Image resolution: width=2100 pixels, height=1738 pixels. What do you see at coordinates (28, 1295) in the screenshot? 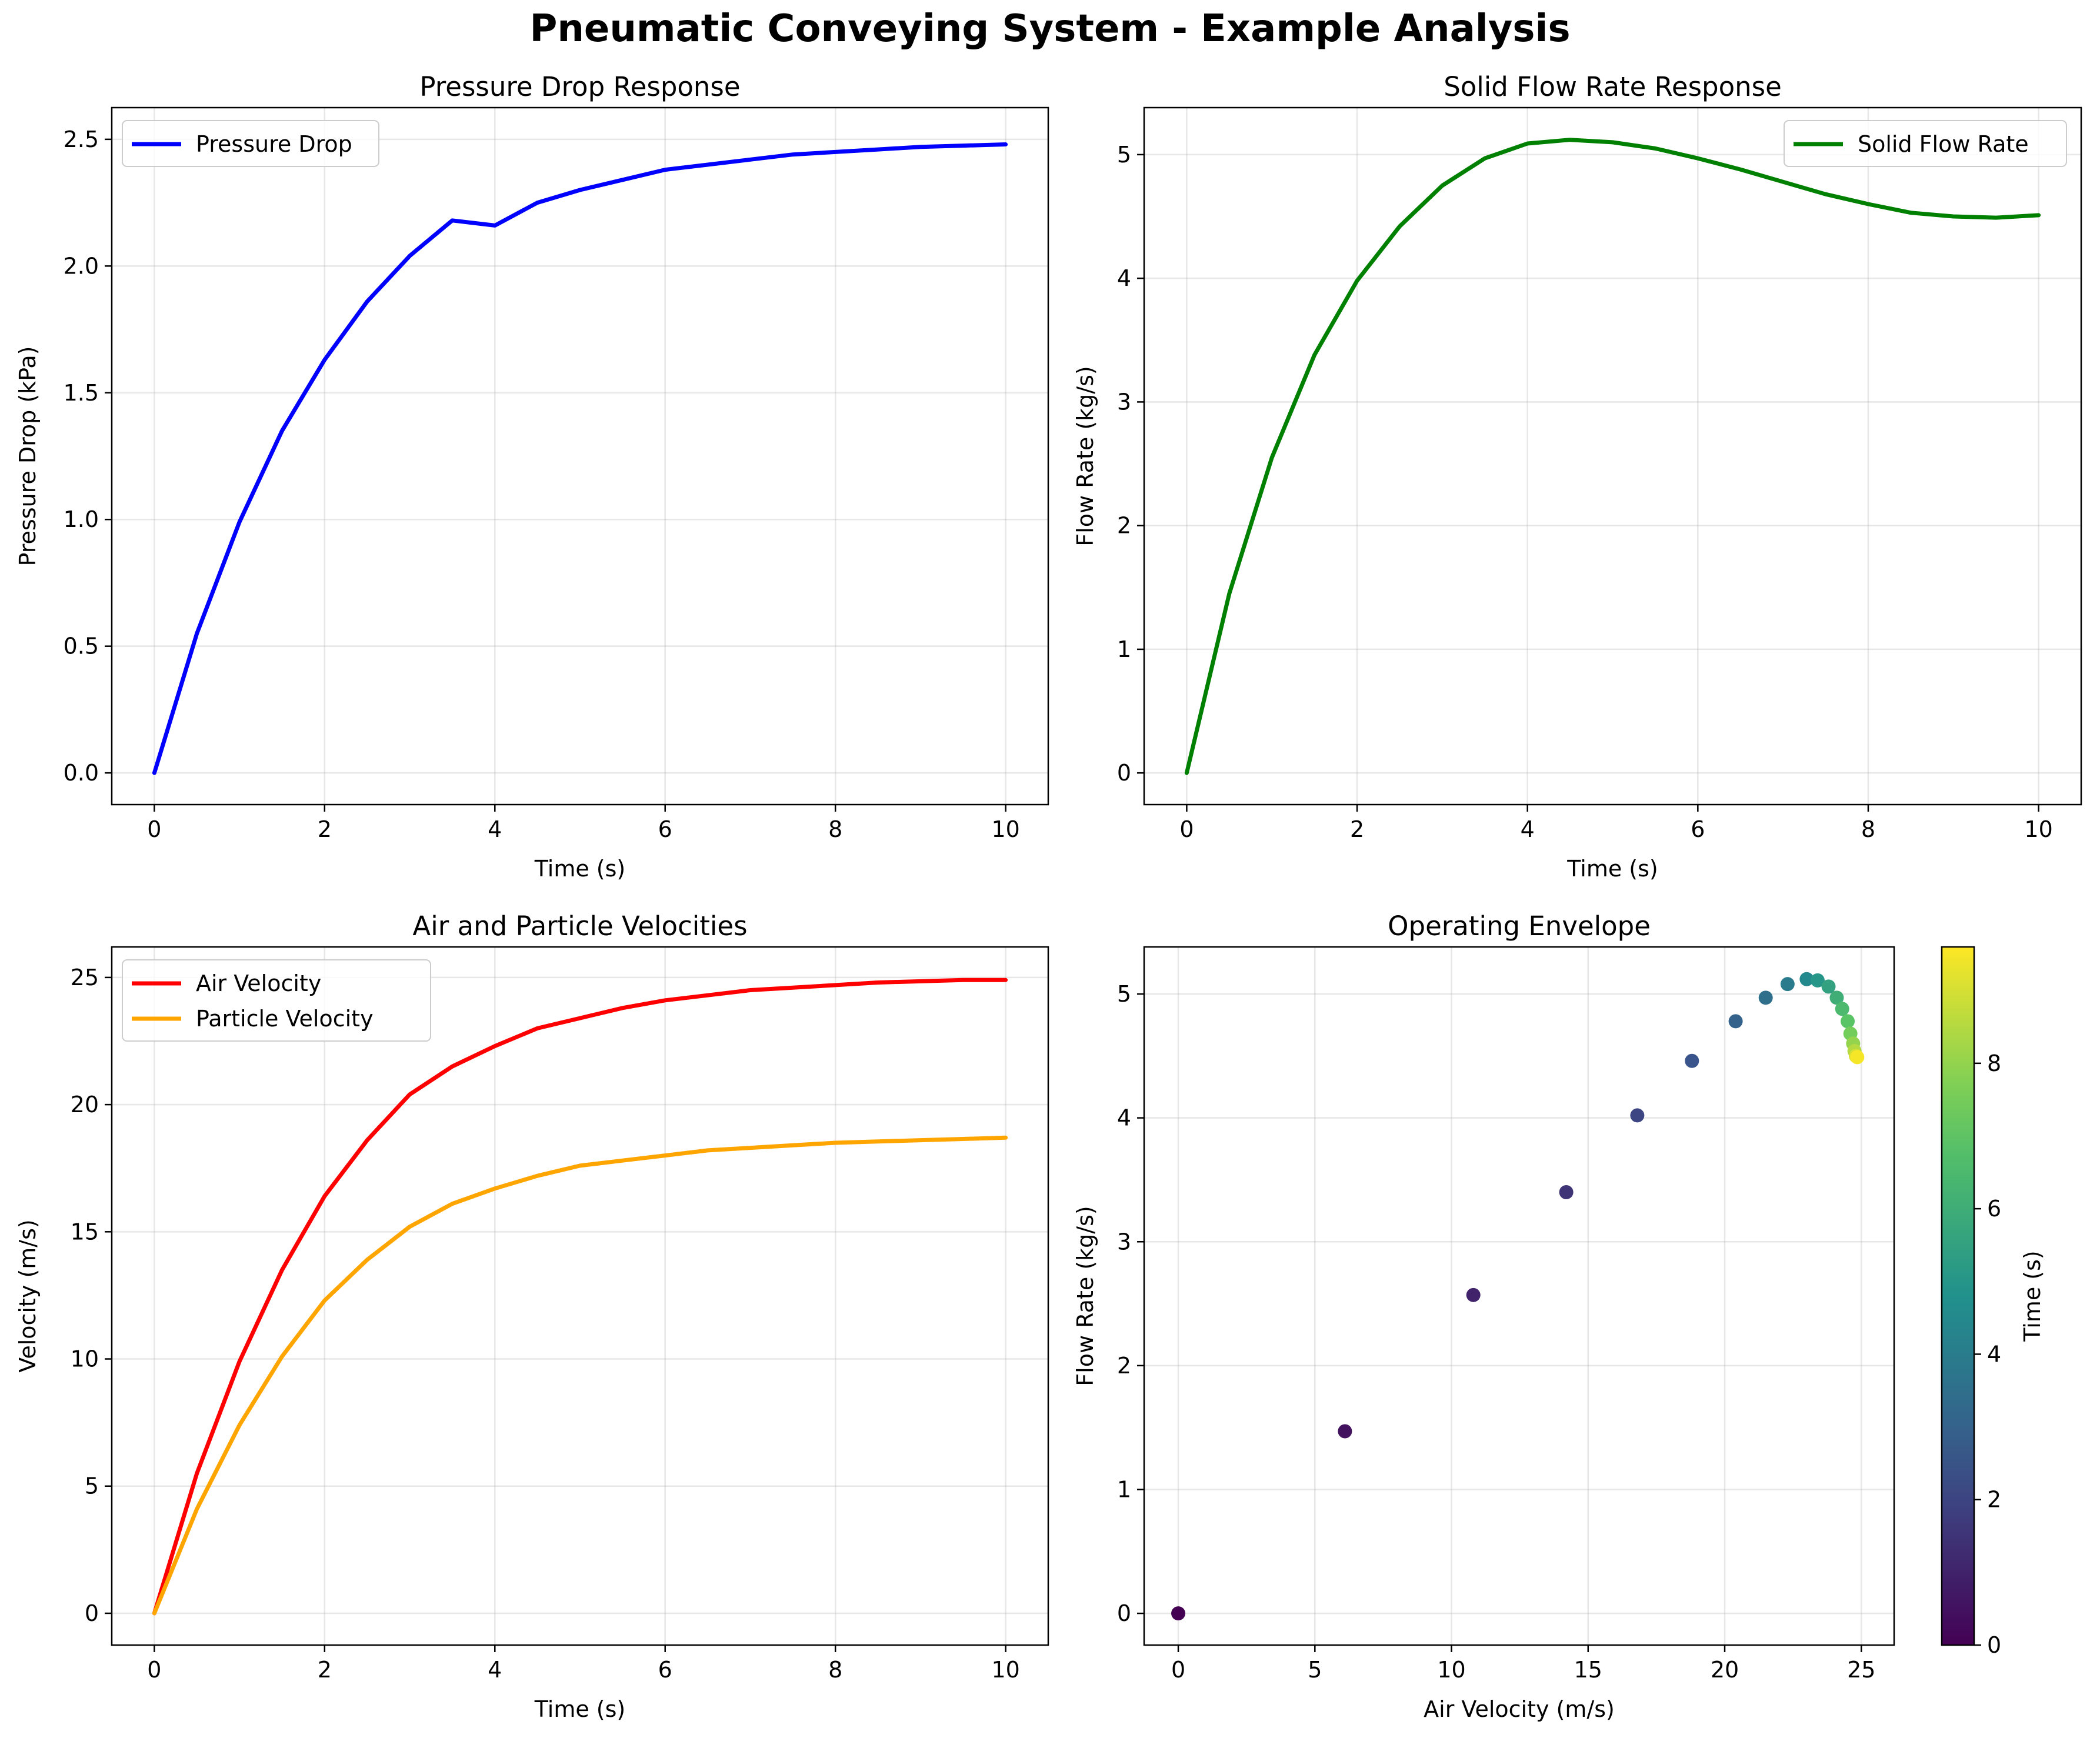
I see `y-axis-label: Velocity (m/s)` at bounding box center [28, 1295].